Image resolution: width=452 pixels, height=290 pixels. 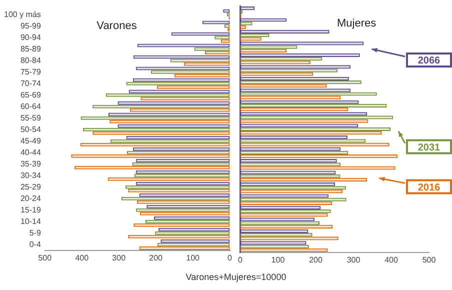 What do you see at coordinates (31, 221) in the screenshot?
I see `y-tick-label: 10-14` at bounding box center [31, 221].